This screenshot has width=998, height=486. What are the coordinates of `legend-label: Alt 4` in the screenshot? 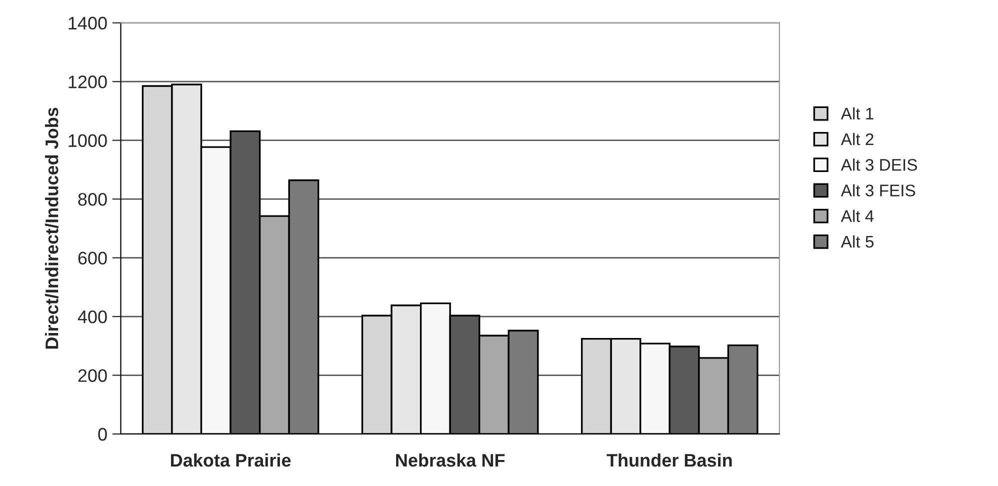 It's located at (857, 216).